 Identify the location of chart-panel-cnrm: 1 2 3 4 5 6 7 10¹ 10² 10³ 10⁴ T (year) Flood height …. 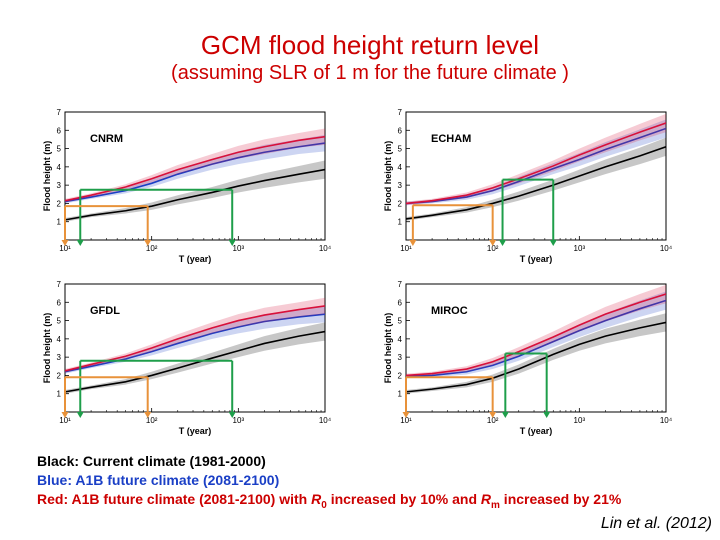
(187, 186).